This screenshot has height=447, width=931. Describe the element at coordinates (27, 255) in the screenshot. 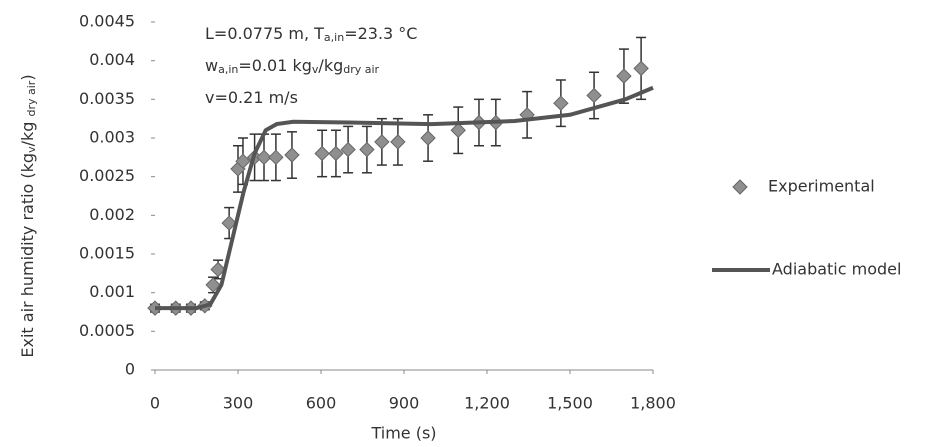

I see `text-part: Exit air humidity ratio (kg` at that location.